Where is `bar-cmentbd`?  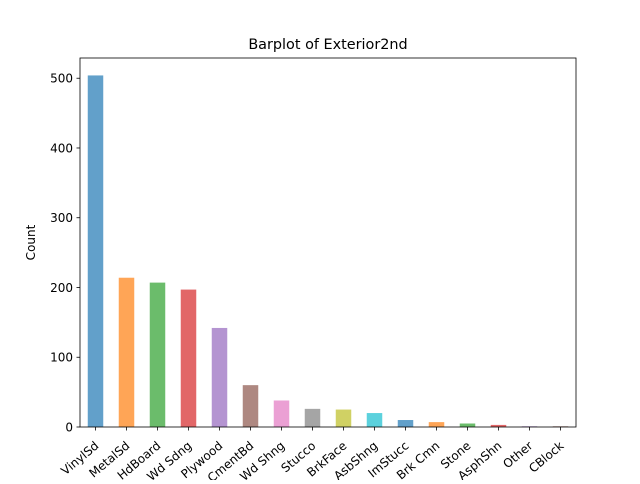
bar-cmentbd is located at coordinates (250, 406).